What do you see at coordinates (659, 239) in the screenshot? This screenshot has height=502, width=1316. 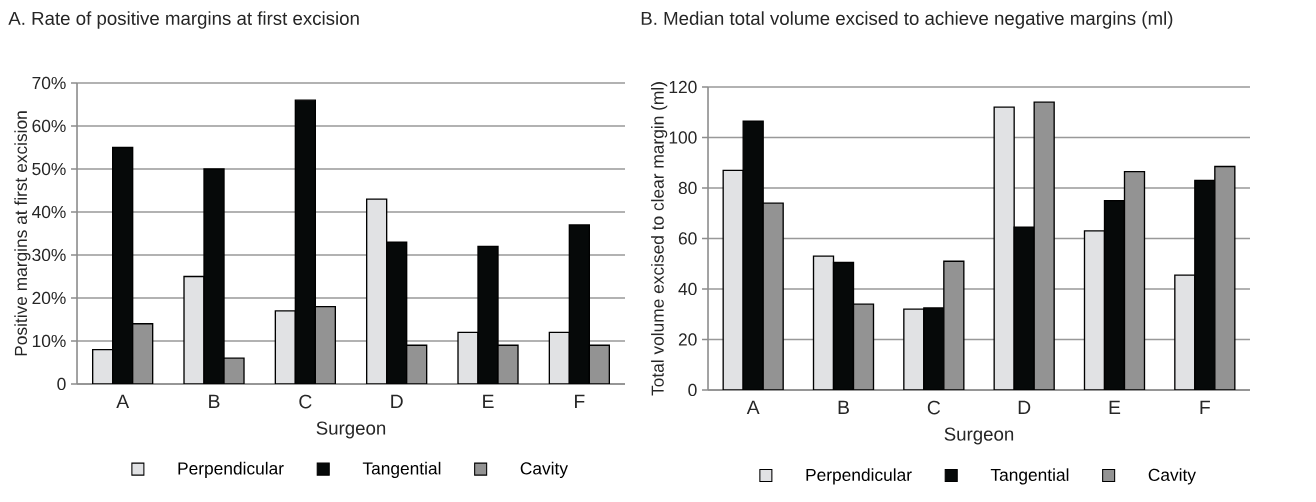 I see `y-axis-title: Total volume excised to clear margin (ml)` at bounding box center [659, 239].